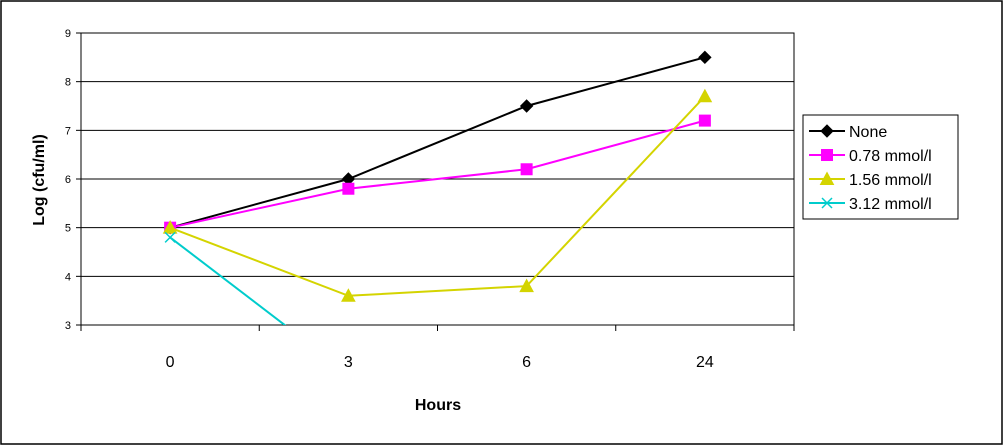 This screenshot has height=445, width=1003. What do you see at coordinates (170, 362) in the screenshot?
I see `x-tick-label: 0` at bounding box center [170, 362].